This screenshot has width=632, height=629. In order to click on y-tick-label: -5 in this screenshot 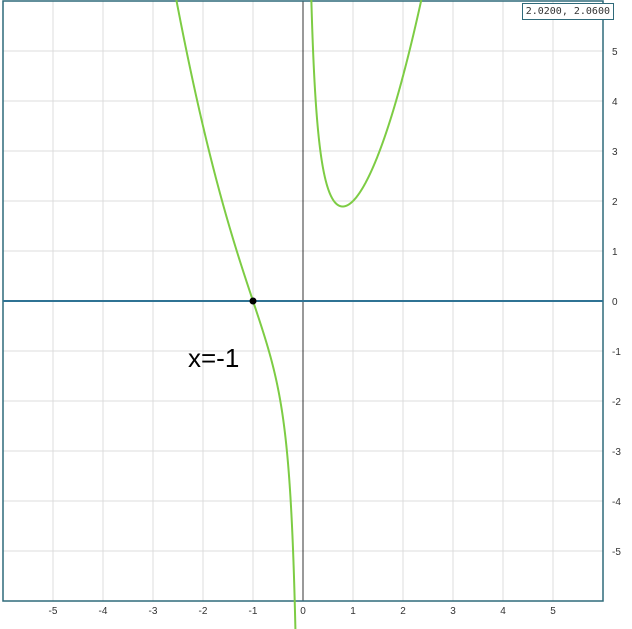, I will do `click(616, 552)`.